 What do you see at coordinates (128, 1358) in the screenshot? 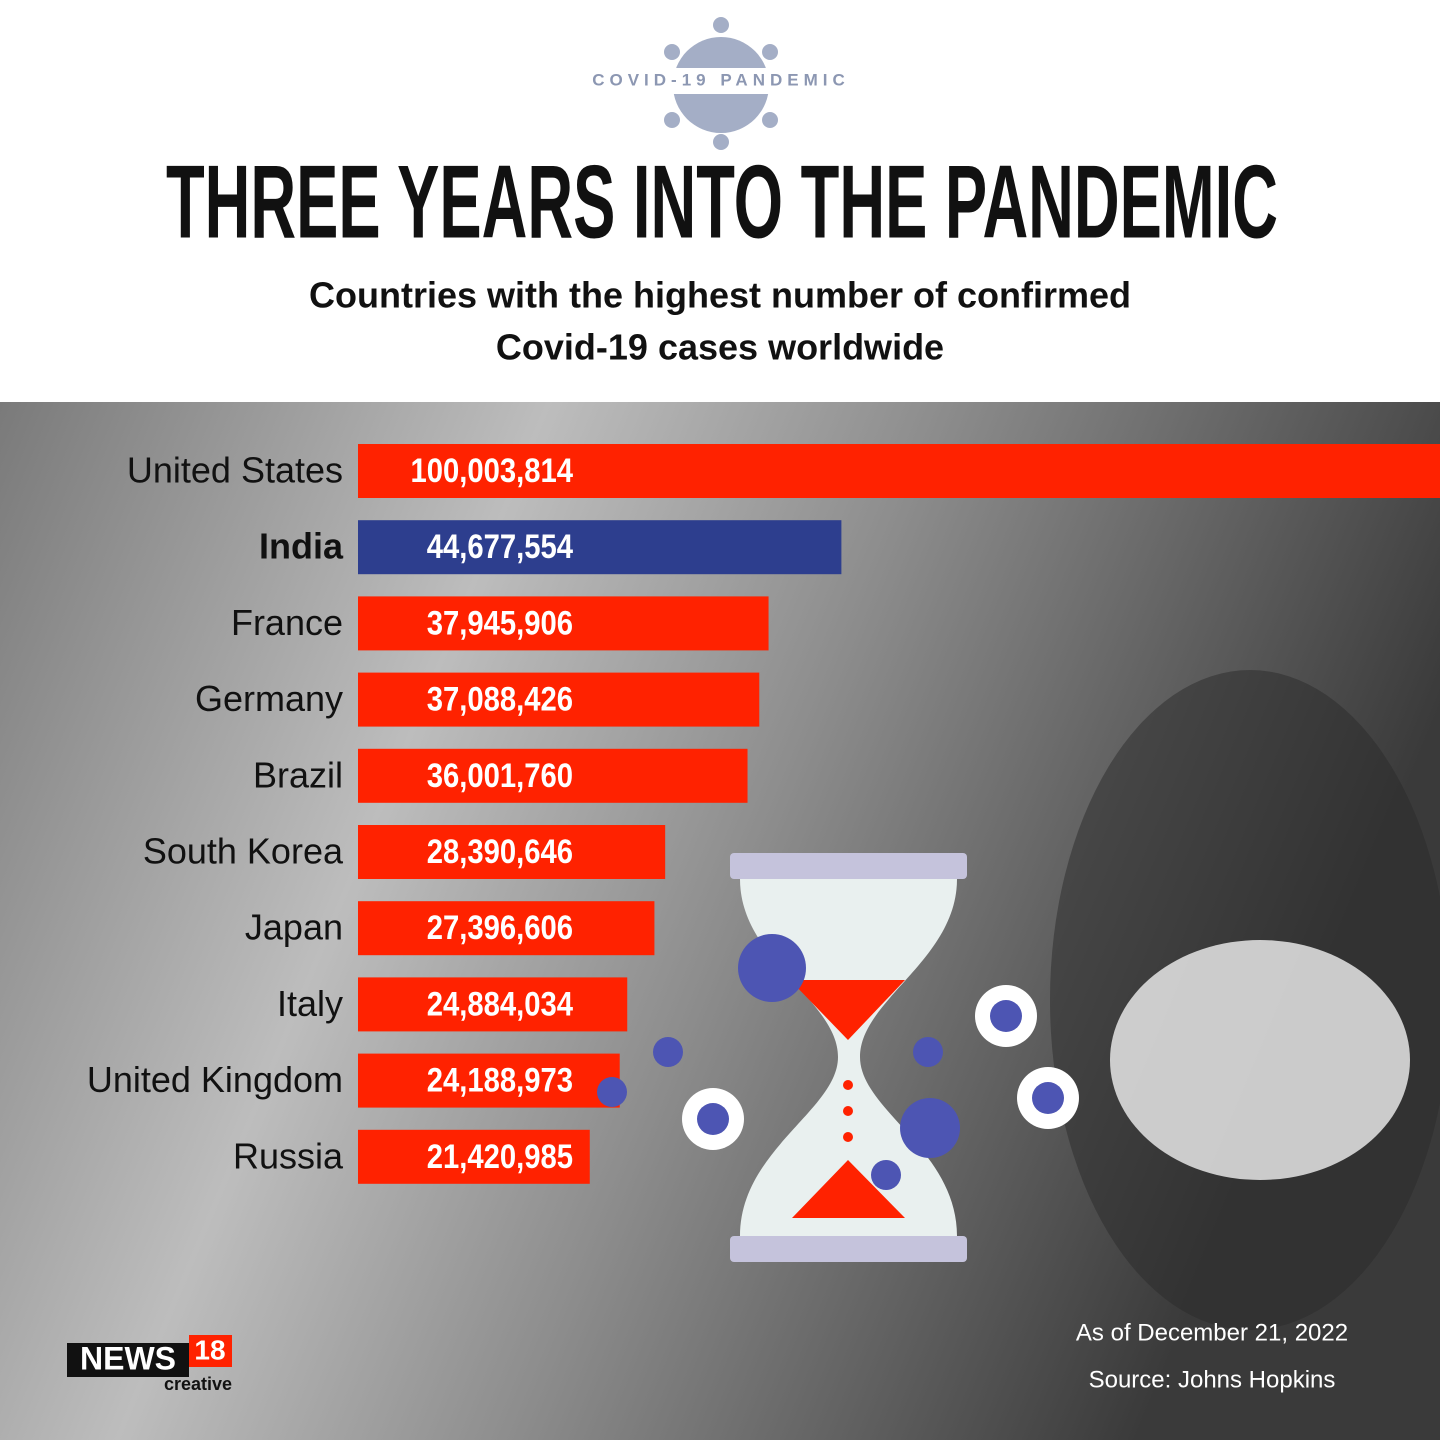
I see `logo-name: NEWS` at bounding box center [128, 1358].